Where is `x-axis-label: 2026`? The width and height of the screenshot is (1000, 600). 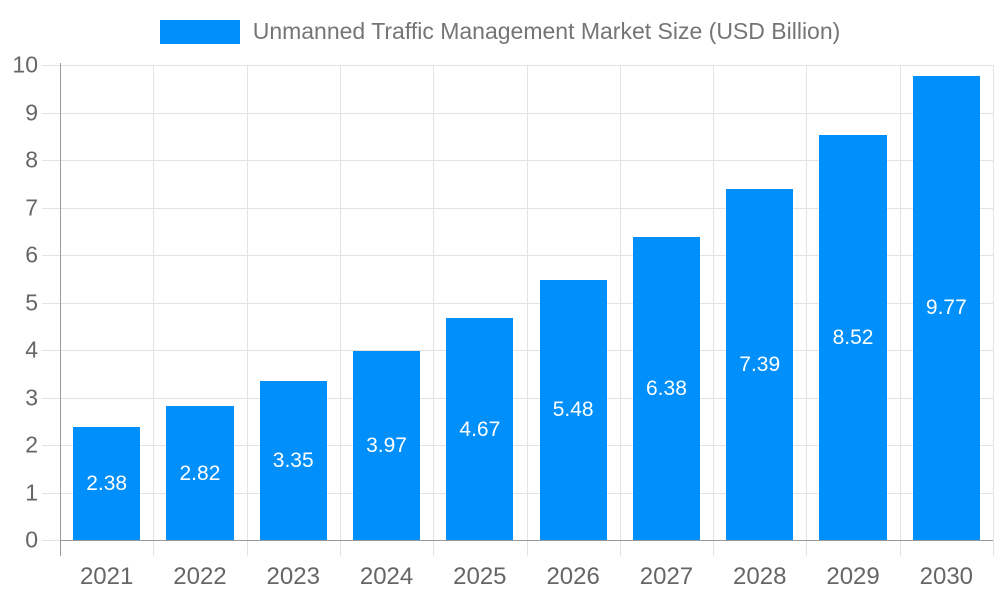 x-axis-label: 2026 is located at coordinates (573, 576).